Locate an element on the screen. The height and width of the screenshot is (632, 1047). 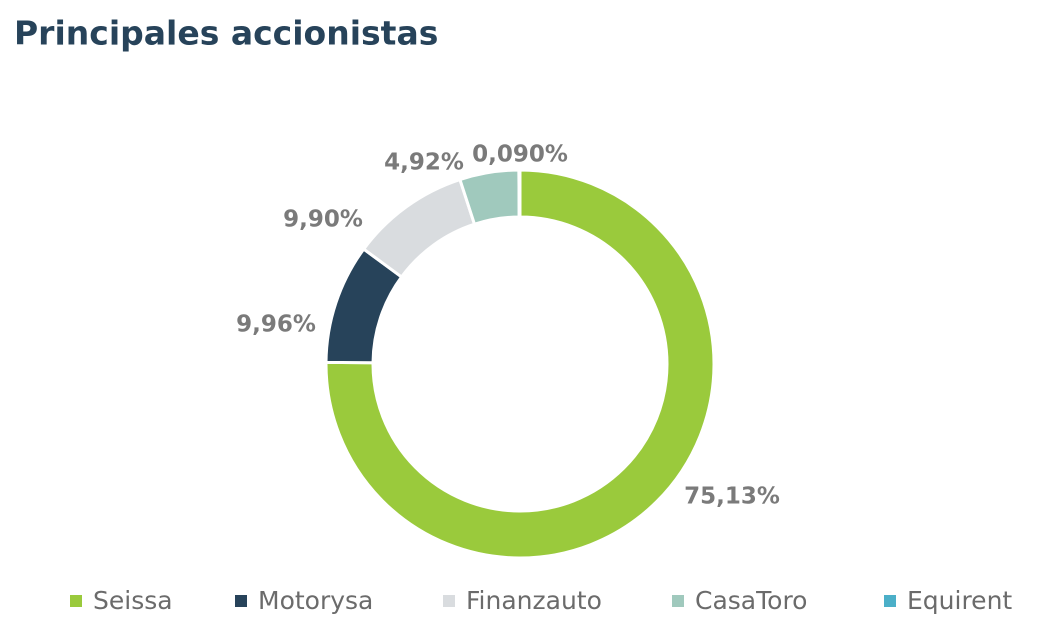
data-label: 0,090% is located at coordinates (520, 155).